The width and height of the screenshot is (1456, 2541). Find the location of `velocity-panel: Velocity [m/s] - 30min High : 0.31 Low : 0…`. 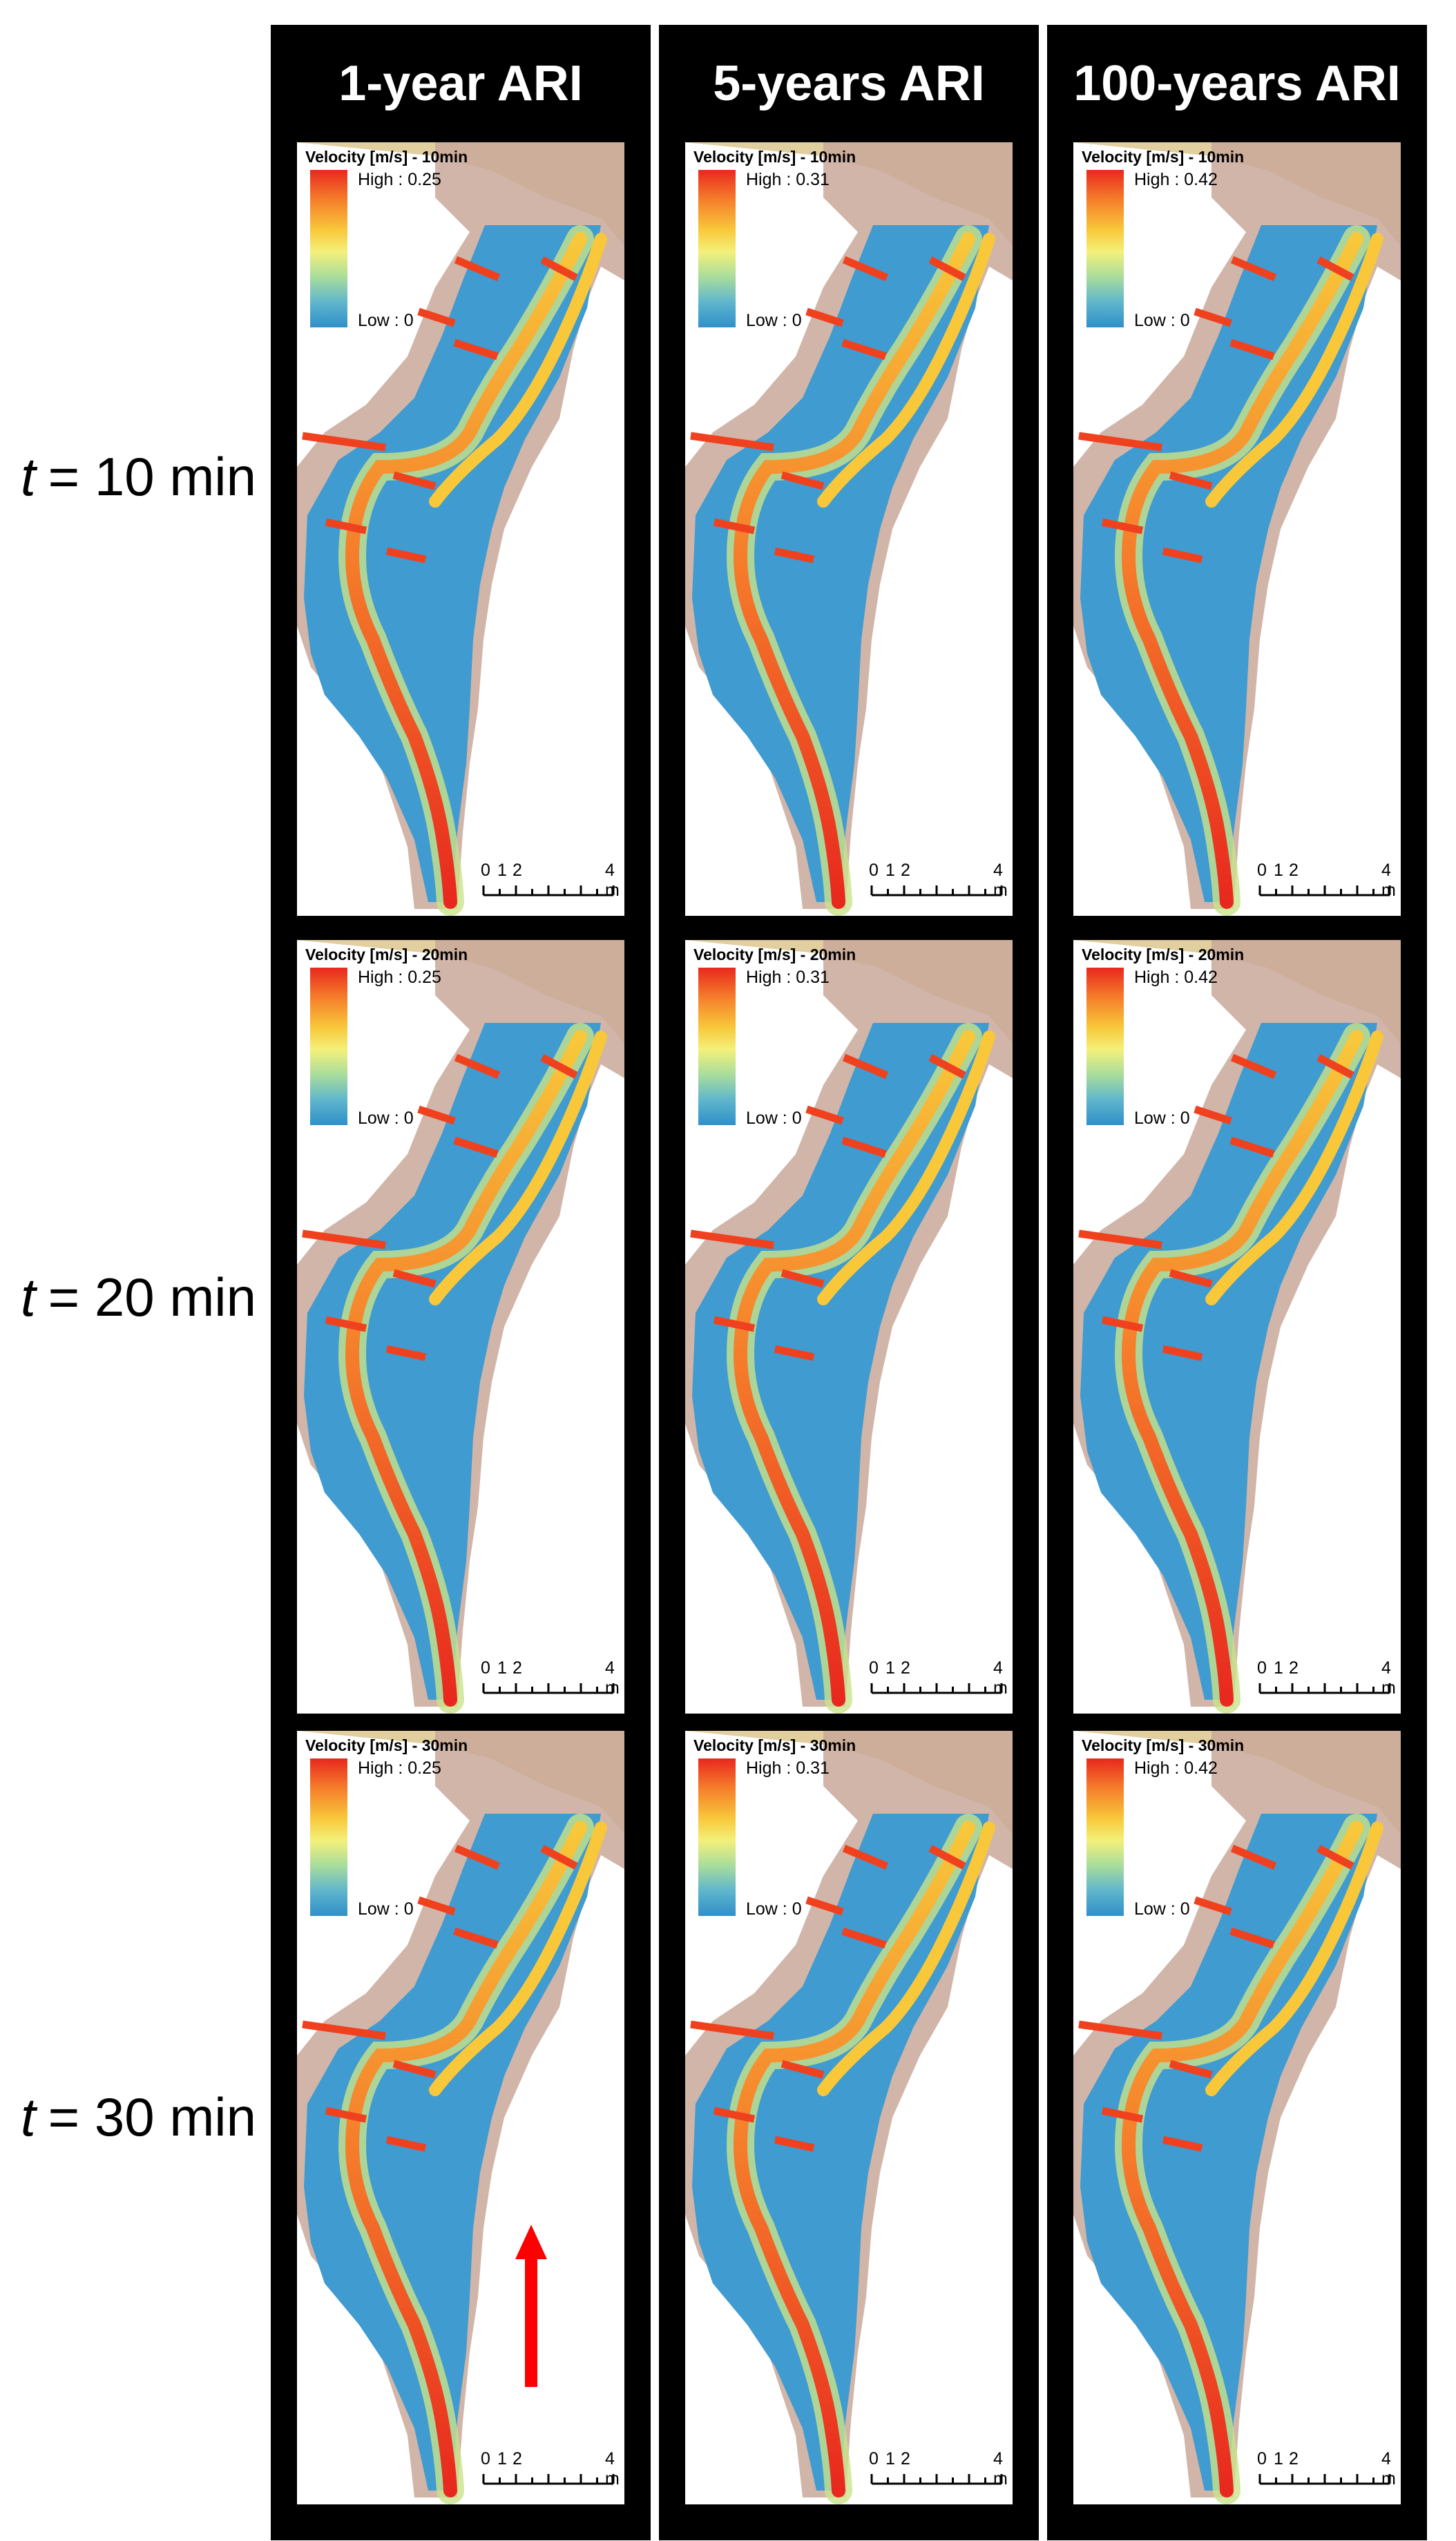

velocity-panel: Velocity [m/s] - 30min High : 0.31 Low : 0… is located at coordinates (849, 2117).